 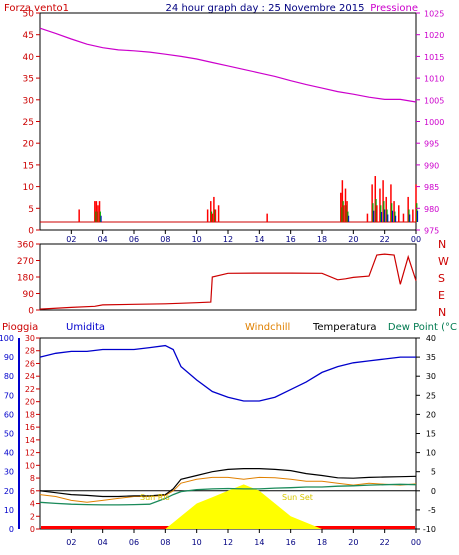 What do you see at coordinates (30, 338) in the screenshot?
I see `rain-tick-label: 30` at bounding box center [30, 338].